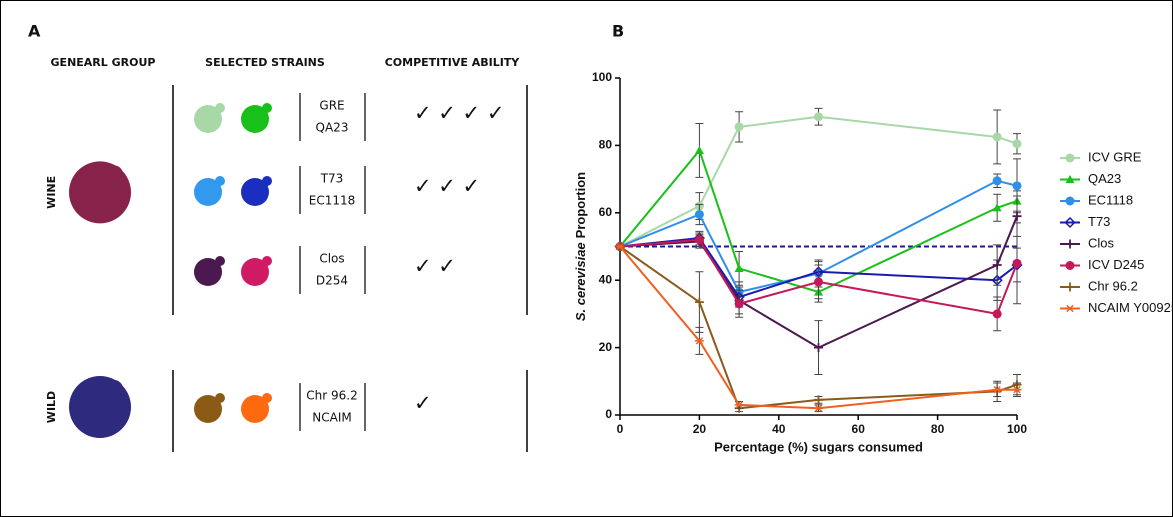  I want to click on group-name: WINE, so click(51, 192).